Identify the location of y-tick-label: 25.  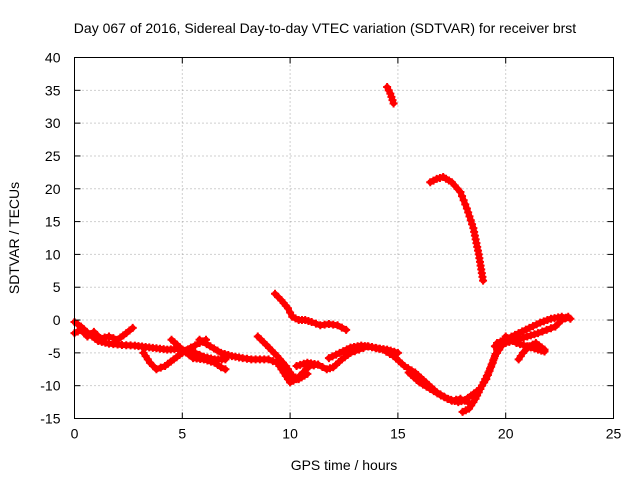
(53, 156).